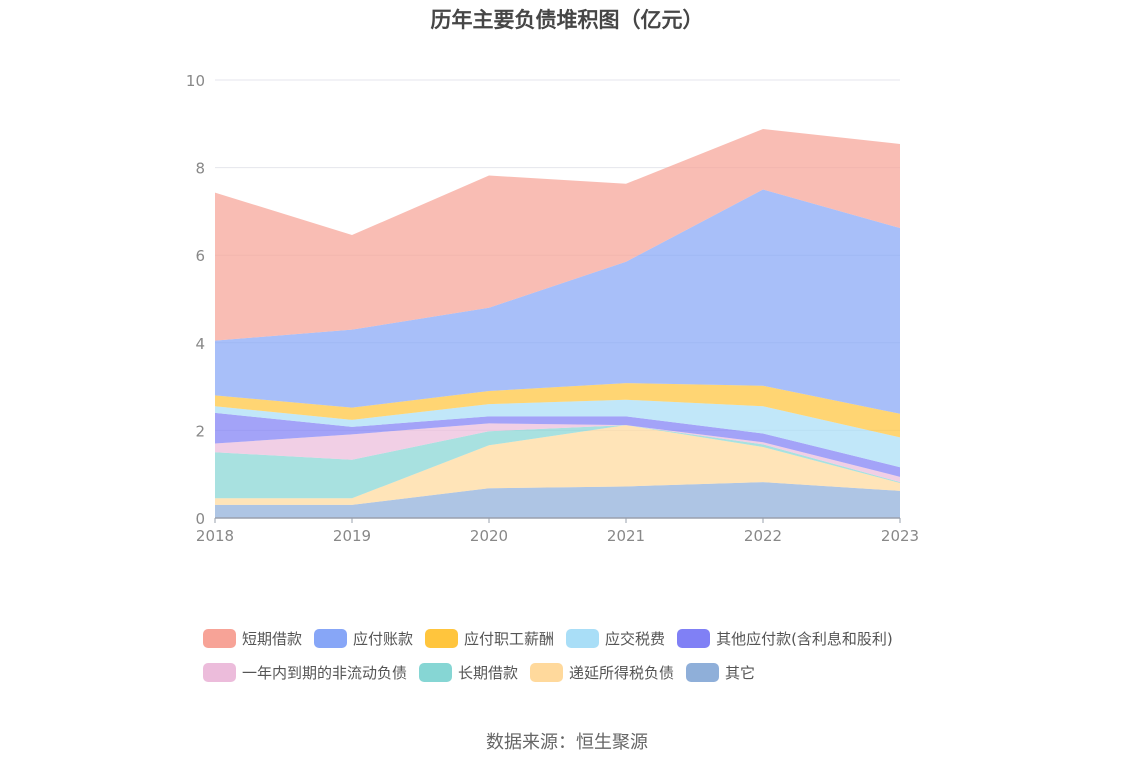  I want to click on legend-item: 长期借款, so click(468, 672).